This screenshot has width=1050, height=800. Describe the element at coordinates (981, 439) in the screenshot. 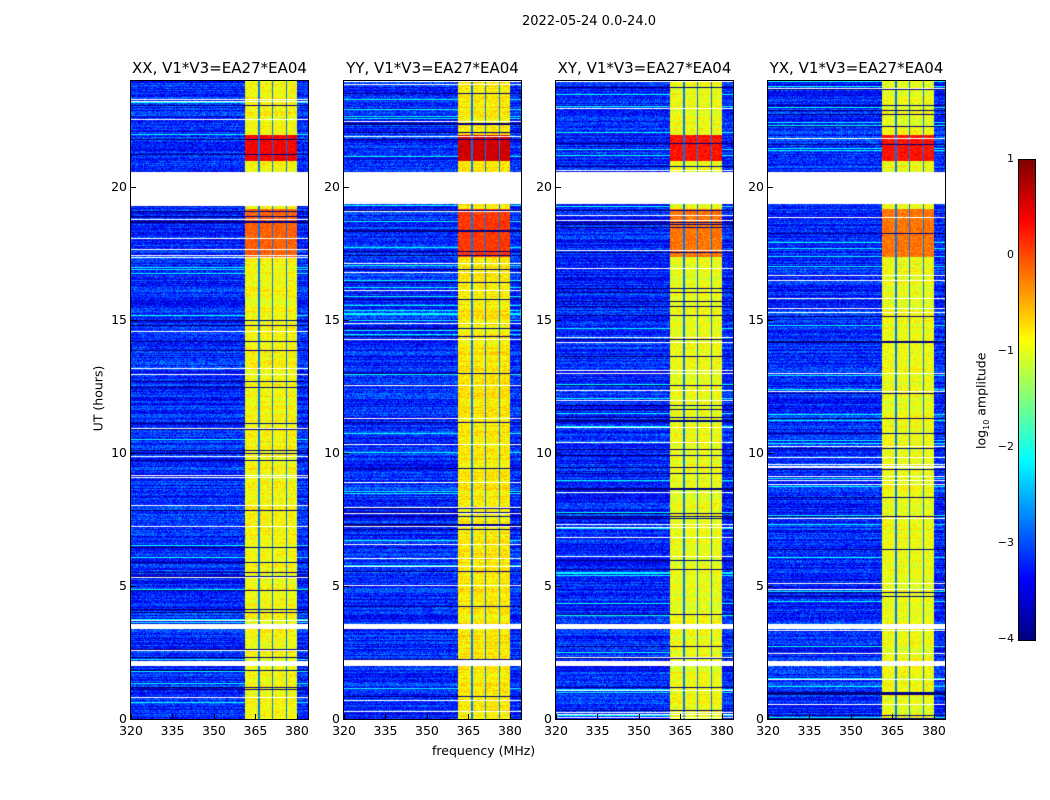

I see `colorbar-label-main: log` at that location.